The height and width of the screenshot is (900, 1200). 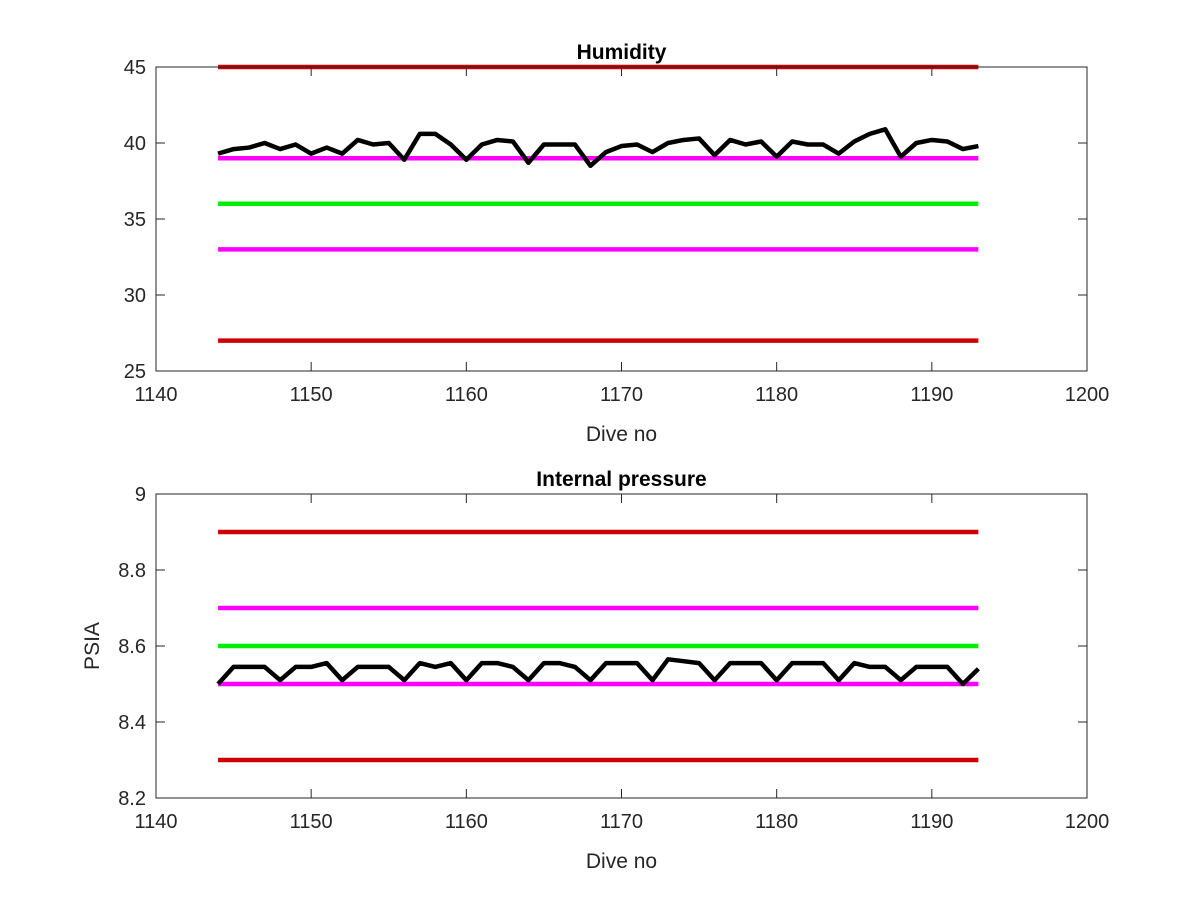 I want to click on y-tick-label: 45, so click(x=135, y=68).